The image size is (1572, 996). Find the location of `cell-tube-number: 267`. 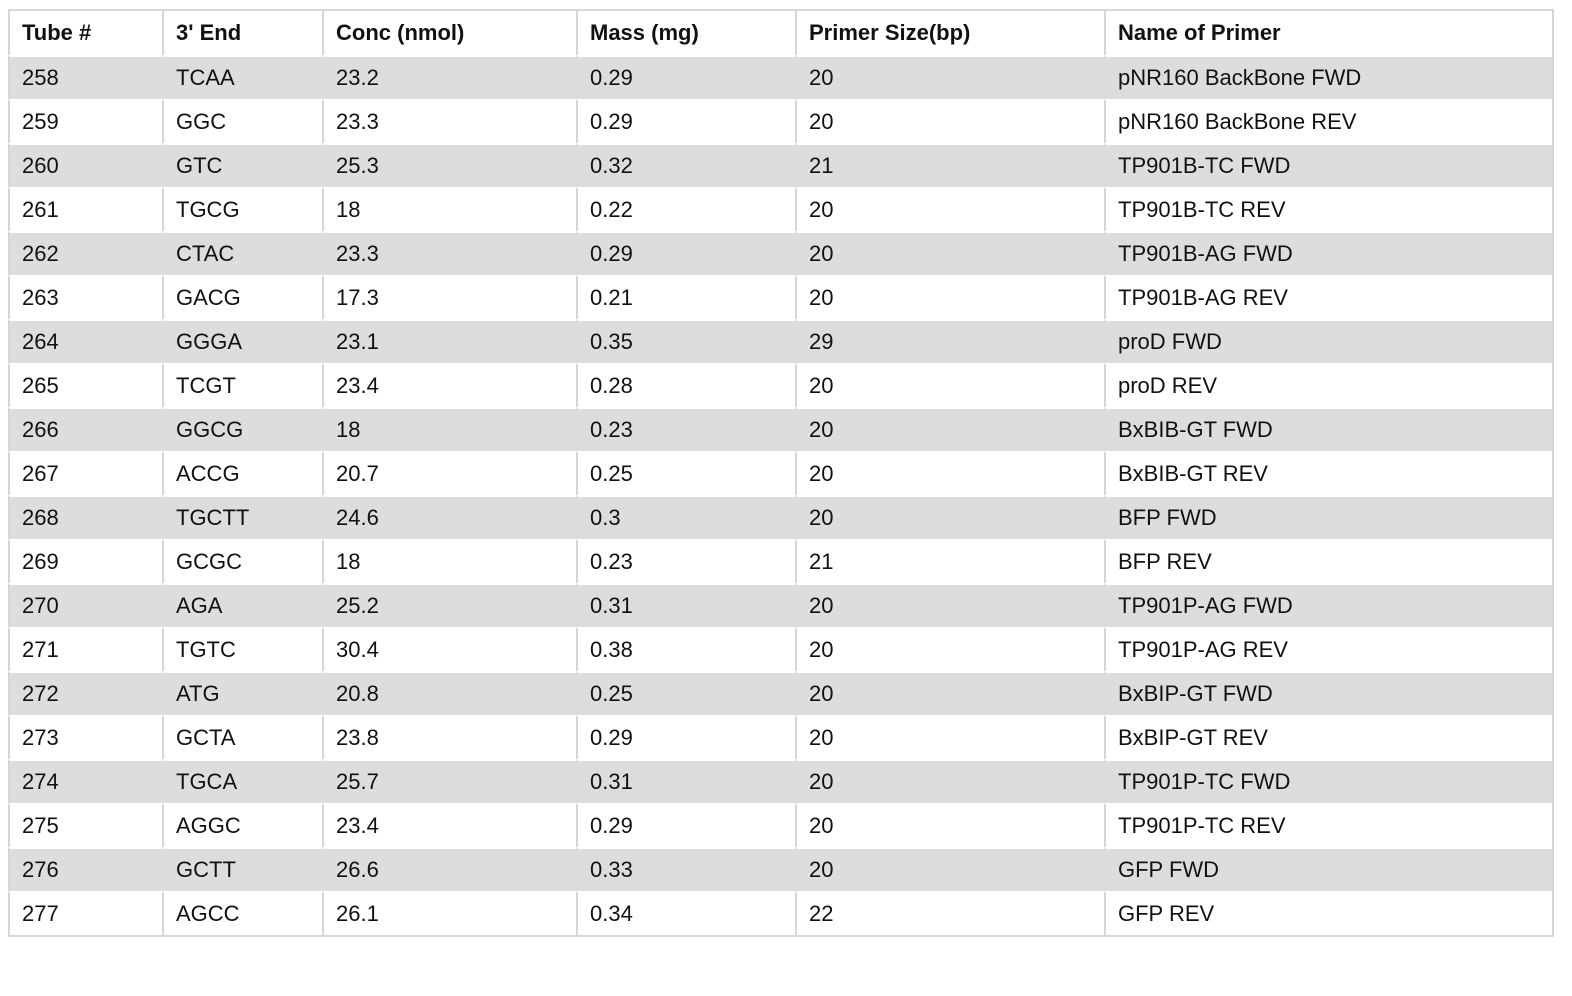

cell-tube-number: 267 is located at coordinates (85, 473).